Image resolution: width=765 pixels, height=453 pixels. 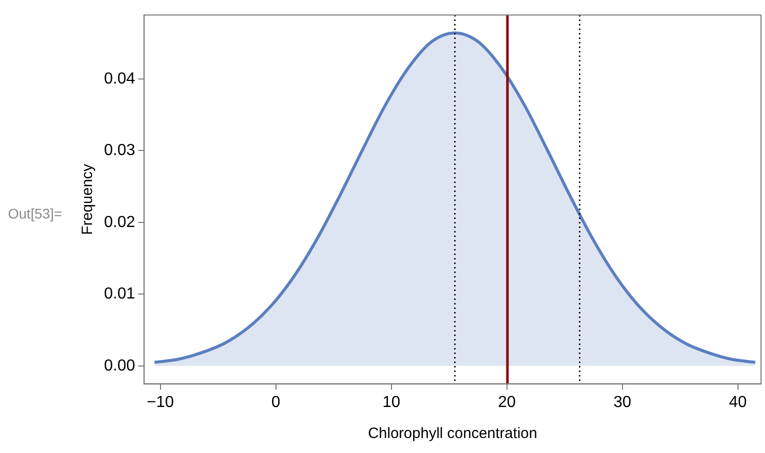 I want to click on y-tick-label: 0.03, so click(x=120, y=151).